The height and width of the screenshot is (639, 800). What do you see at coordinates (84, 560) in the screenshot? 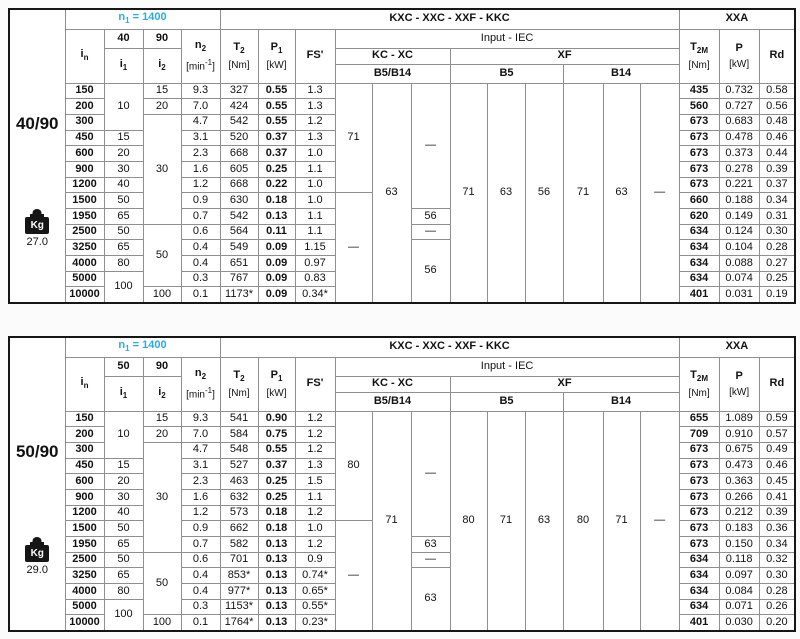
I see `in-ratio-value: 2500` at bounding box center [84, 560].